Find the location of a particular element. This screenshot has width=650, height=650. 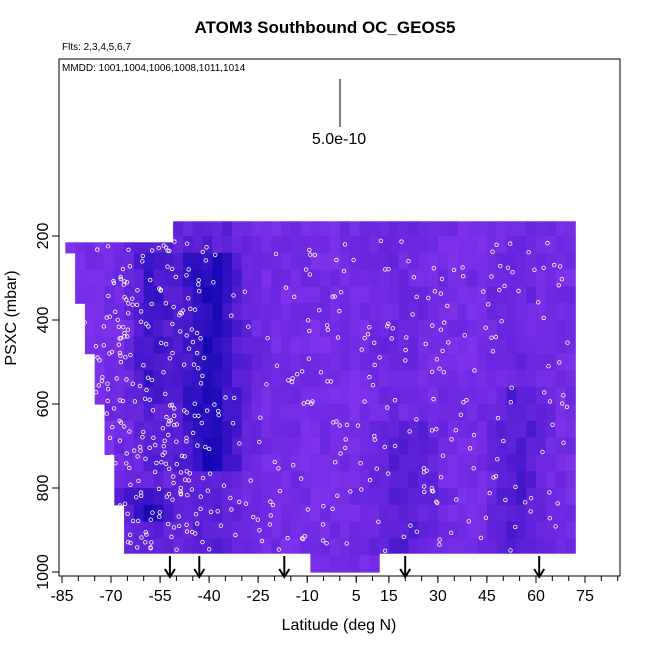

y-tick-label: 600 is located at coordinates (43, 404).